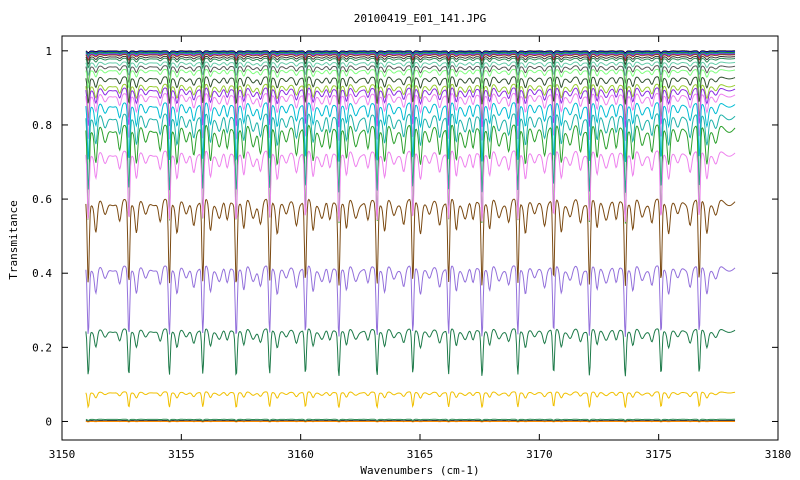  Describe the element at coordinates (13, 239) in the screenshot. I see `y-axis-title: Transmitance` at that location.